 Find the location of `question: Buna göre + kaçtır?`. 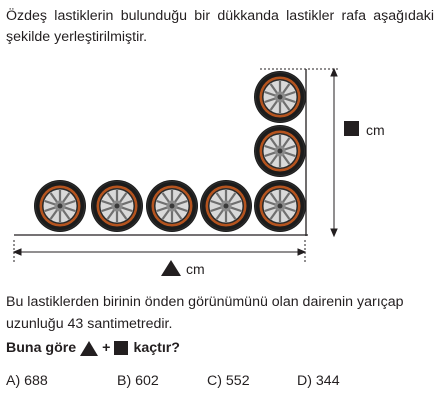

question: Buna göre + kaçtır? is located at coordinates (93, 348).